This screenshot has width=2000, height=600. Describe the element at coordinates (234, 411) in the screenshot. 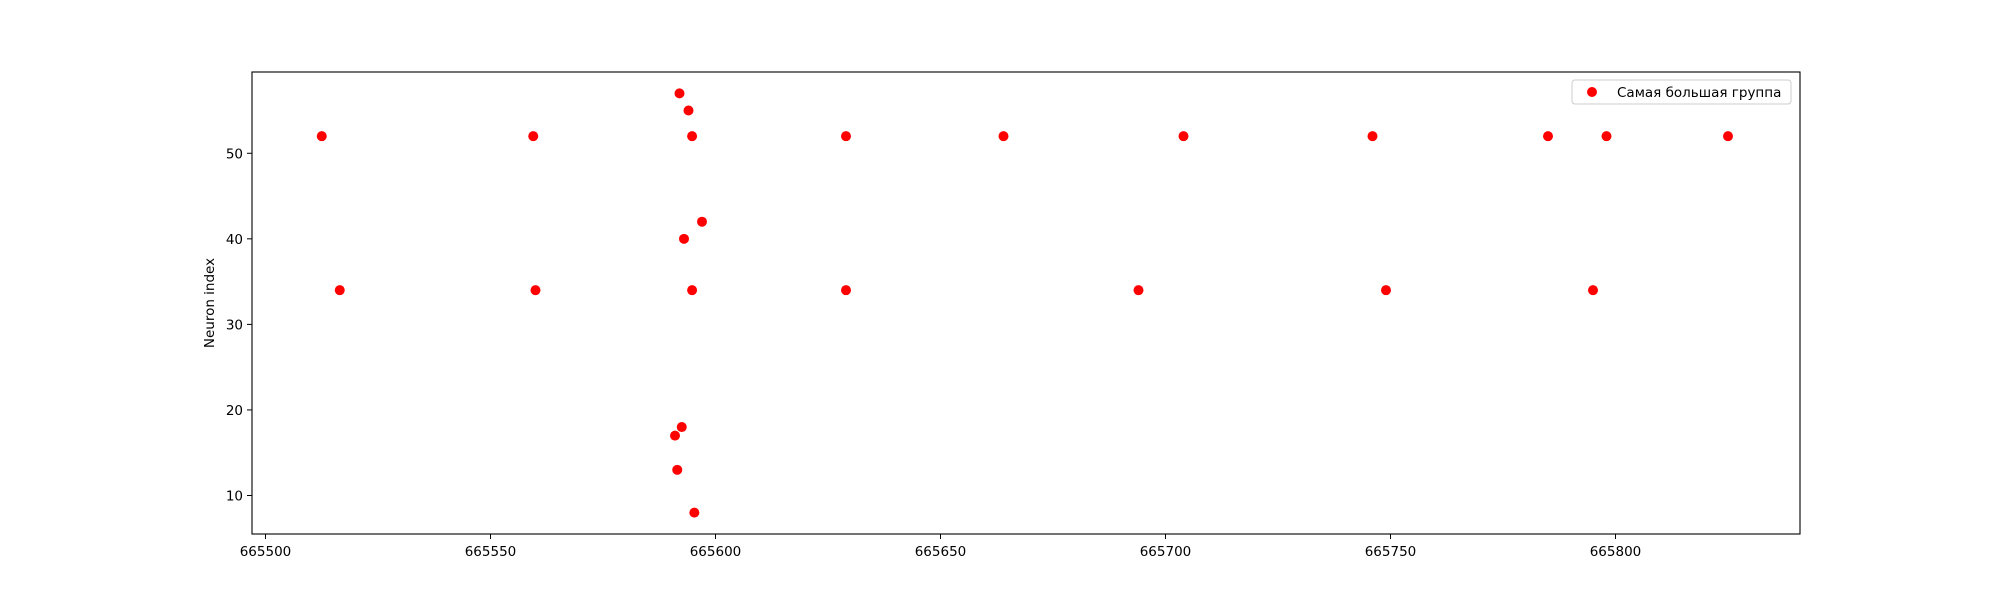

I see `y-tick-label: 20` at that location.